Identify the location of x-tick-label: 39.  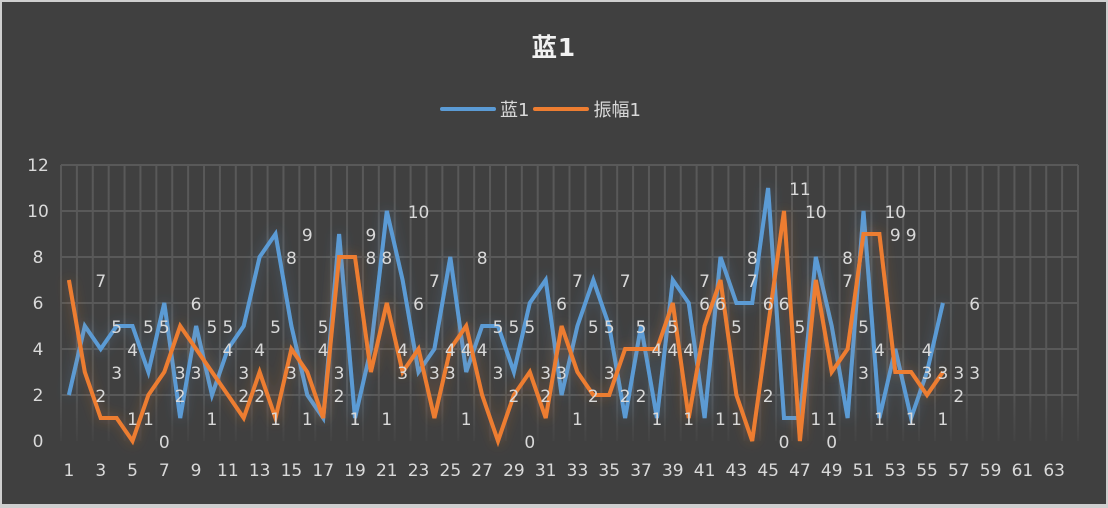
(673, 471).